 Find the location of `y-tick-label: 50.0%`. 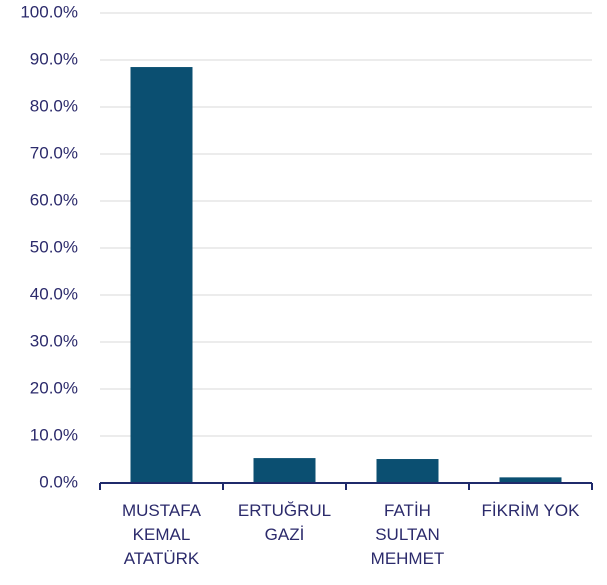

y-tick-label: 50.0% is located at coordinates (54, 246).